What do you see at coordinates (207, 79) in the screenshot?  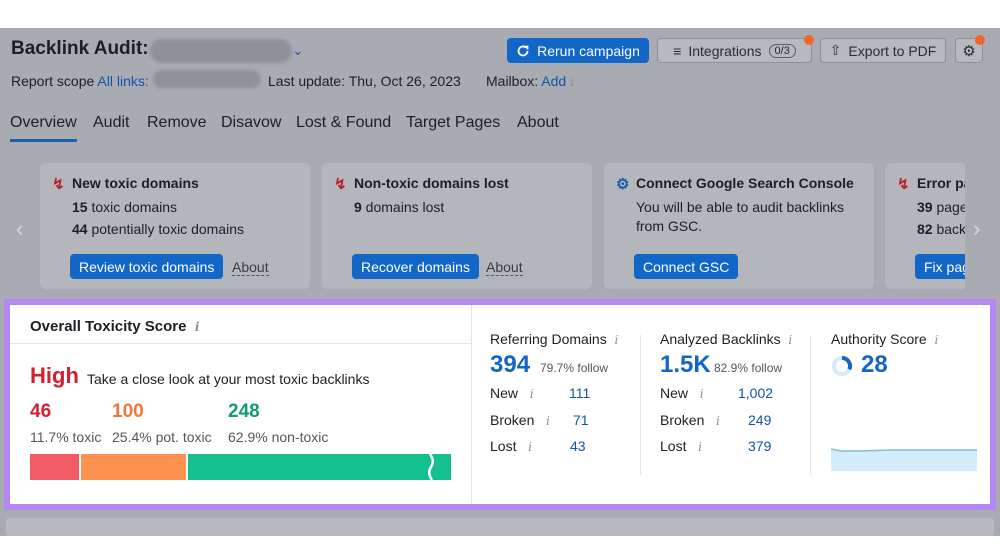 I see `domain-redacted` at bounding box center [207, 79].